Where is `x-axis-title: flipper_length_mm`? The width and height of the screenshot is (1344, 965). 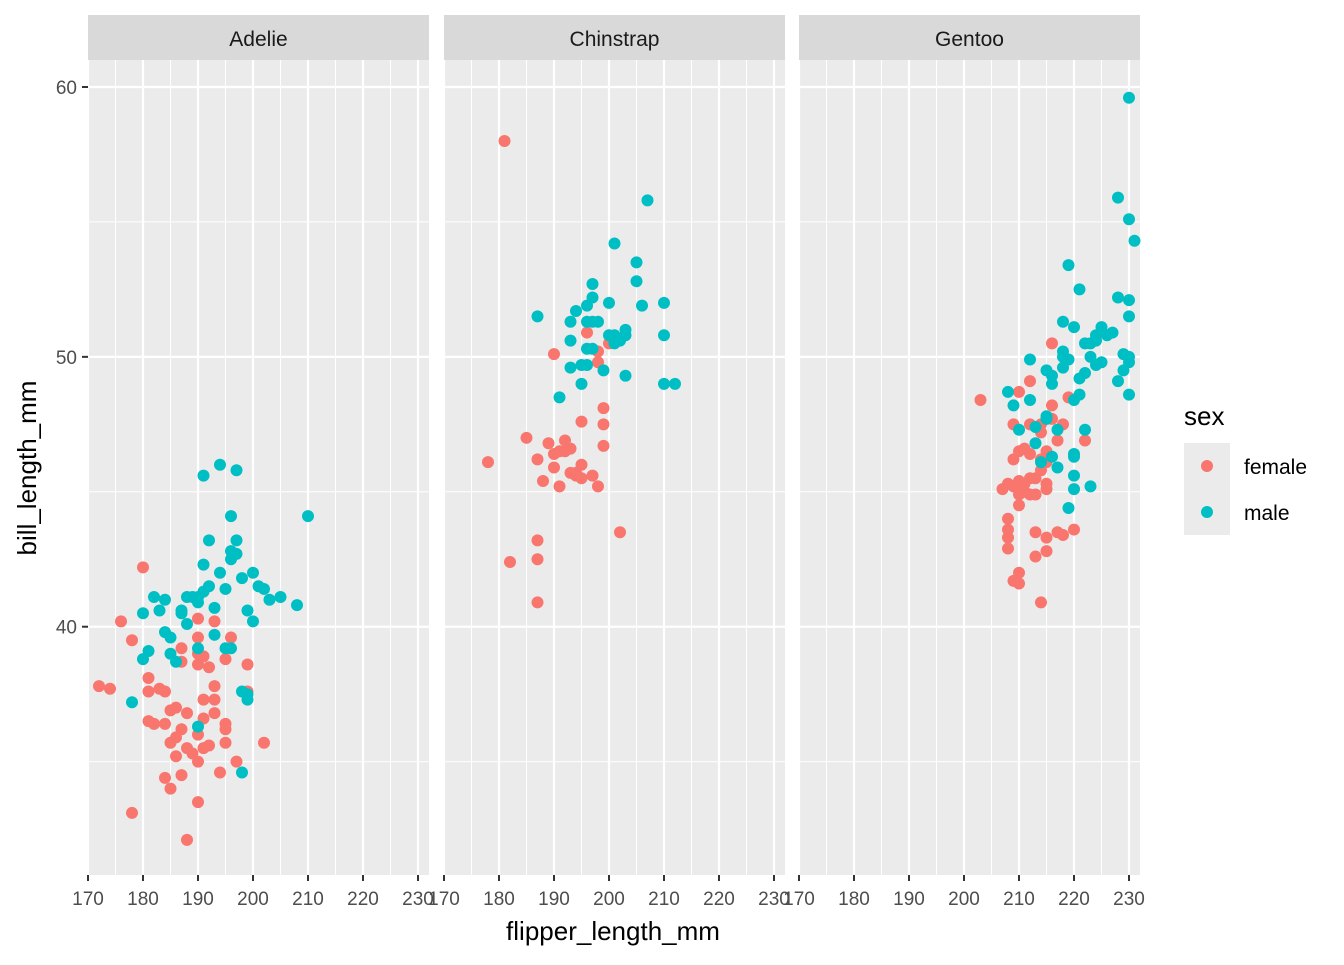
x-axis-title: flipper_length_mm is located at coordinates (613, 931).